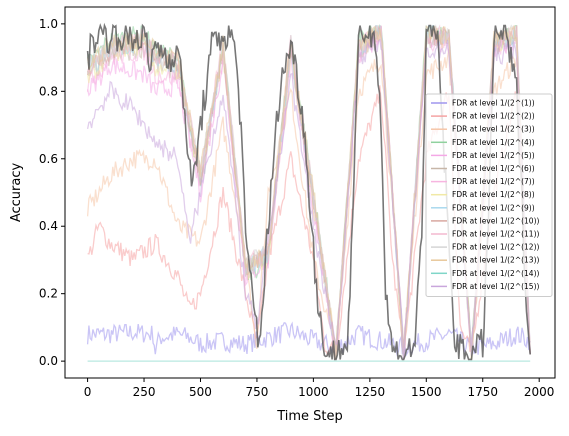 This screenshot has width=569, height=436. What do you see at coordinates (52, 192) in the screenshot?
I see `y-axis: 0.0 0.2 0.4 0.6 0.8 1.0` at bounding box center [52, 192].